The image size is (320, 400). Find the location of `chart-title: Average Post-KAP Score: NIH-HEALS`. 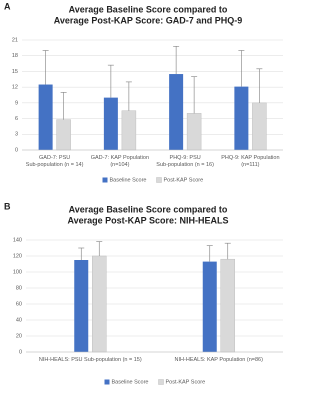

chart-title: Average Post-KAP Score: NIH-HEALS is located at coordinates (147, 220).